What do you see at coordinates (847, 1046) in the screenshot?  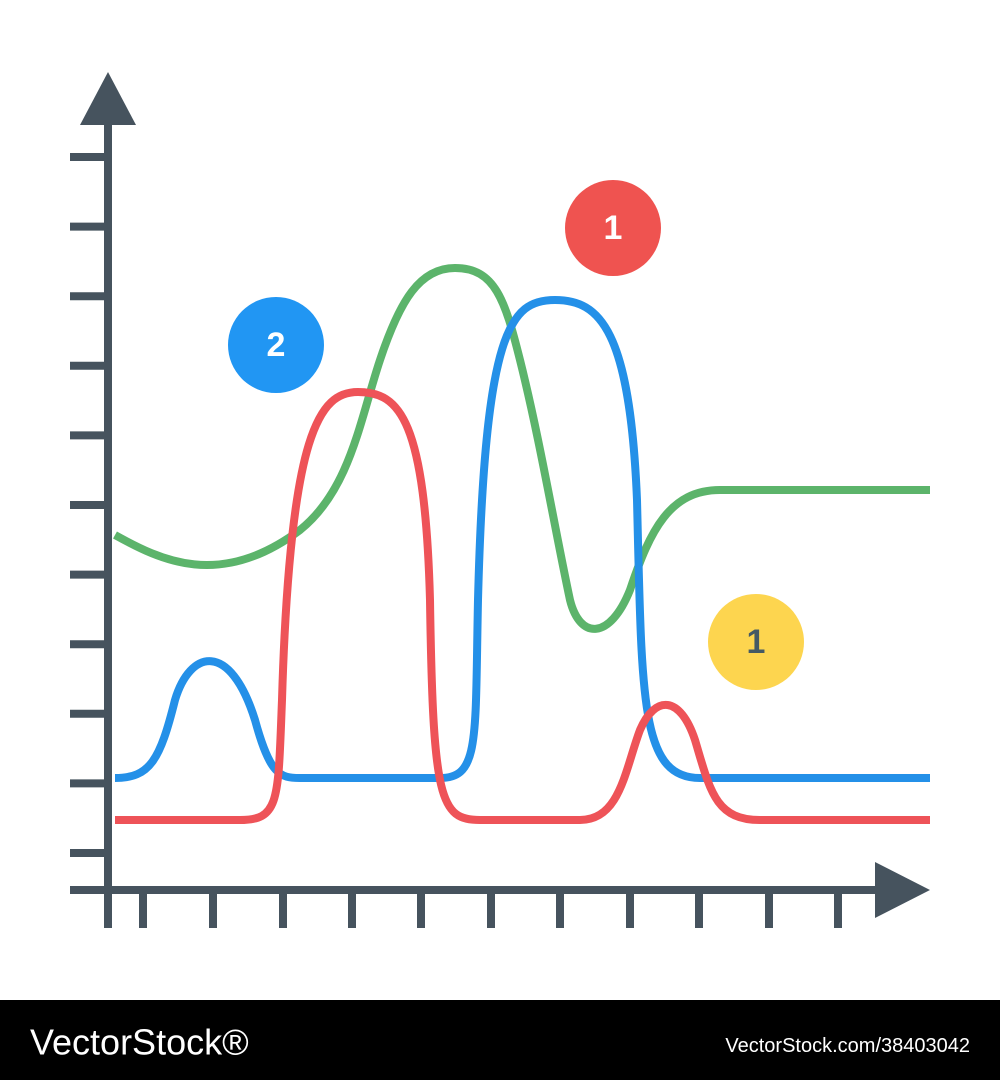 I see `footer-reference: VectorStock.com/38403042` at bounding box center [847, 1046].